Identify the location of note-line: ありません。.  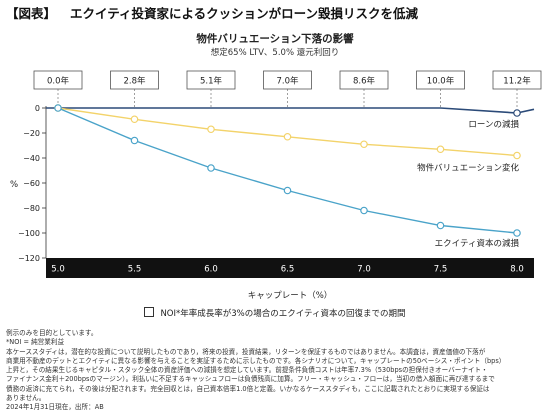
(26, 398).